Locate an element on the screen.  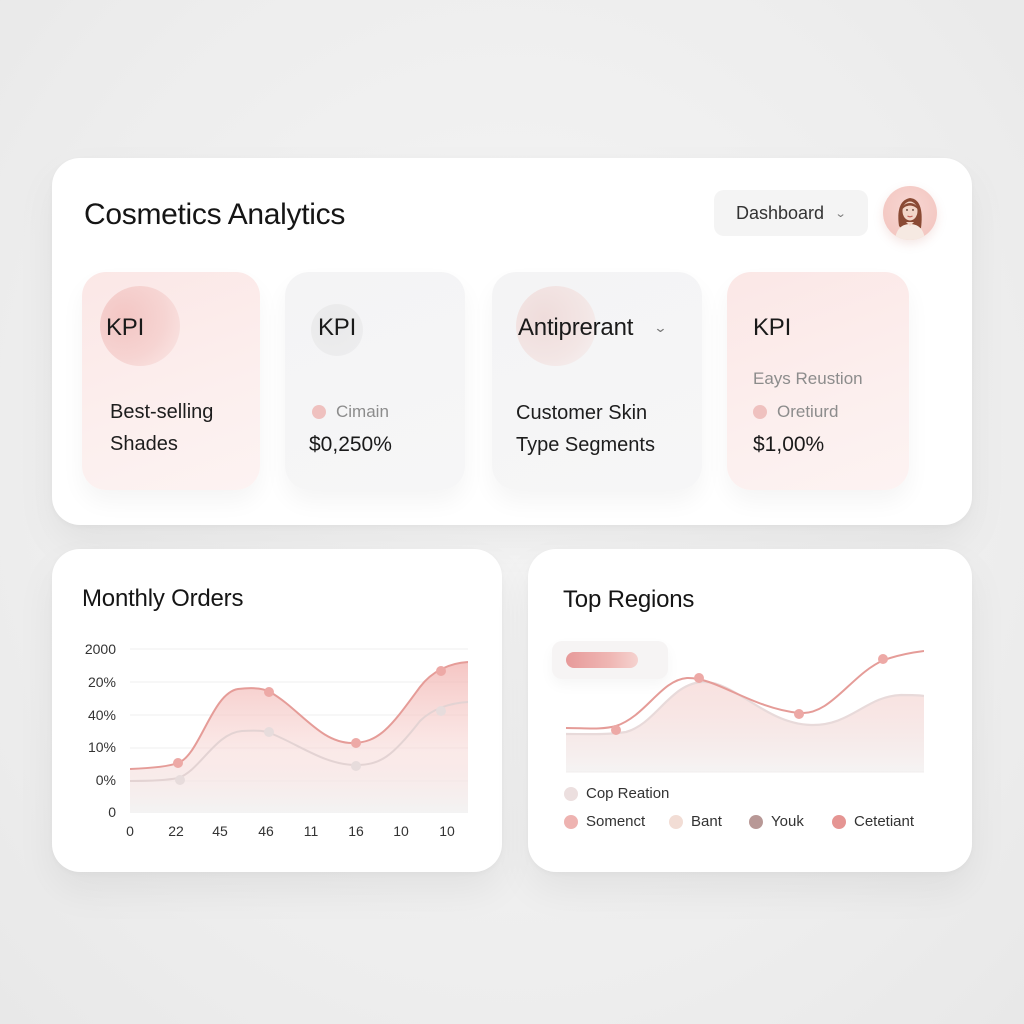
kpi-value: $0,250% is located at coordinates (350, 444).